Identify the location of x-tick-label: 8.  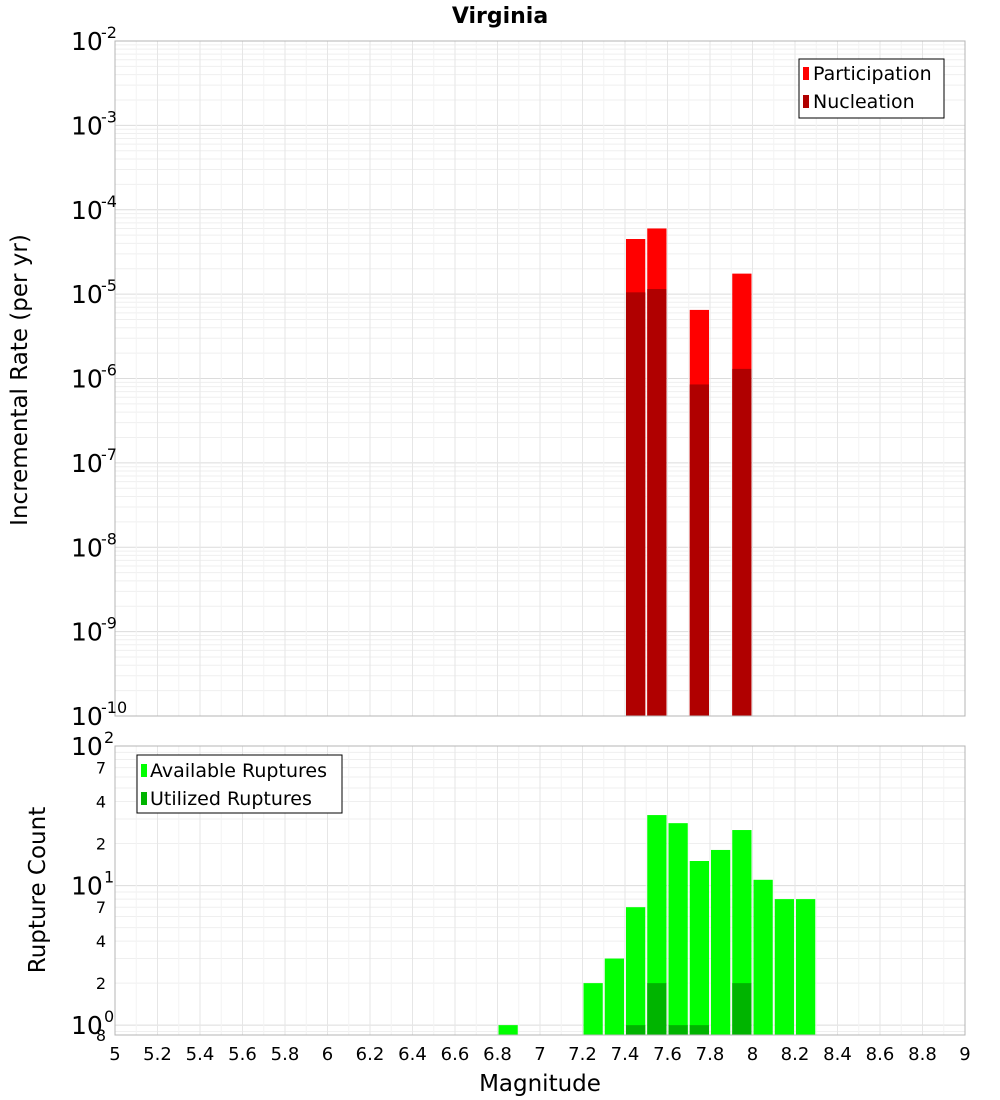
(752, 1054).